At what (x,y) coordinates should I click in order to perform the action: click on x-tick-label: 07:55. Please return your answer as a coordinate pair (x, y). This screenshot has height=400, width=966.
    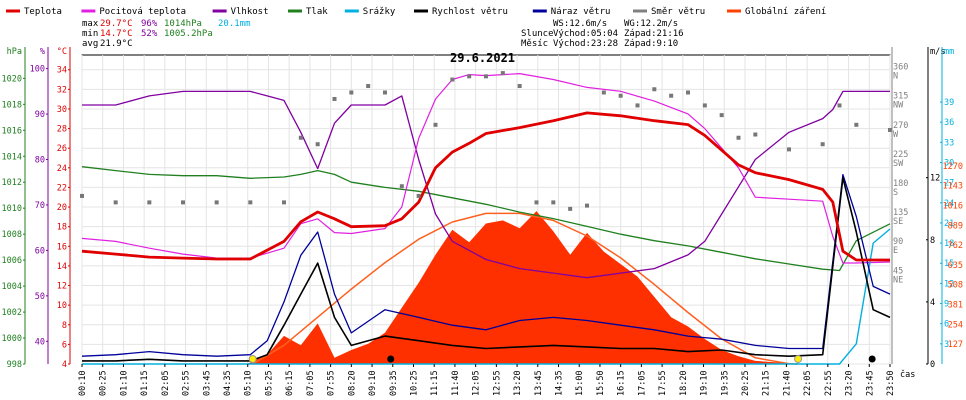
    Looking at the image, I should click on (332, 383).